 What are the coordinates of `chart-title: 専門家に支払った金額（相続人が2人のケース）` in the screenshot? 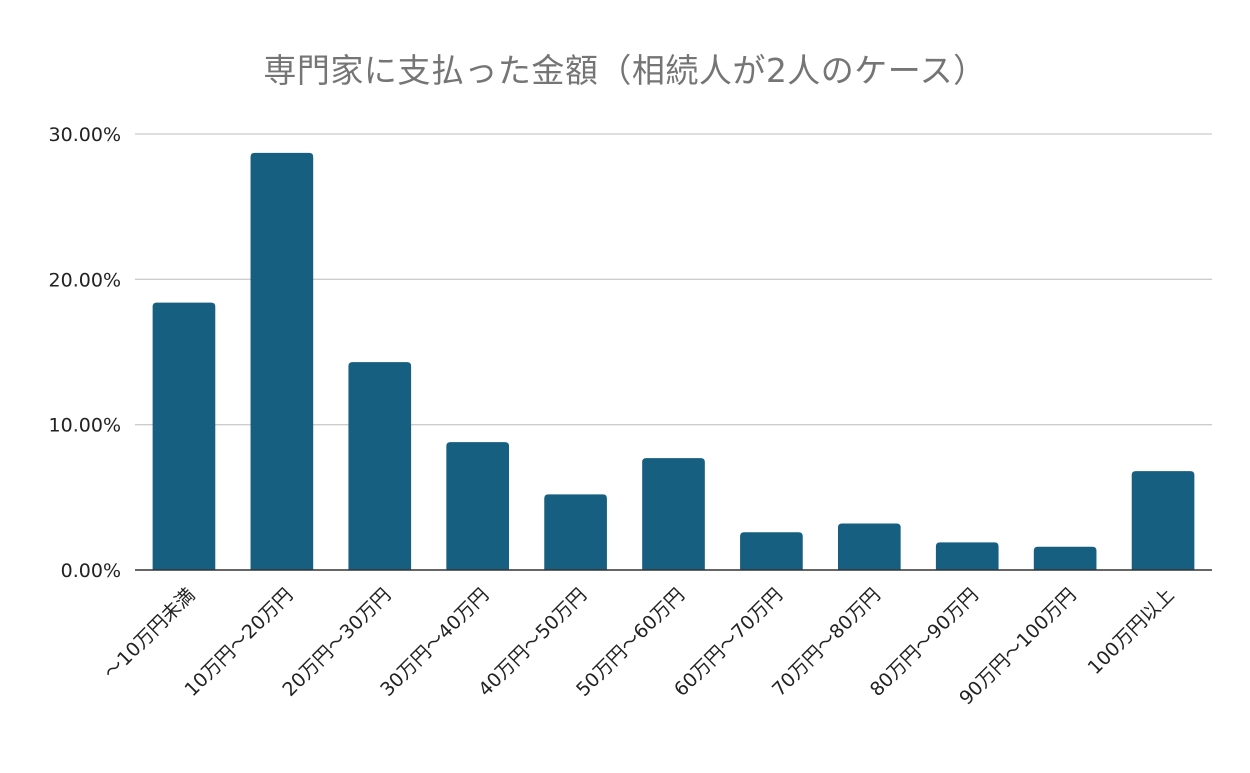 It's located at (625, 70).